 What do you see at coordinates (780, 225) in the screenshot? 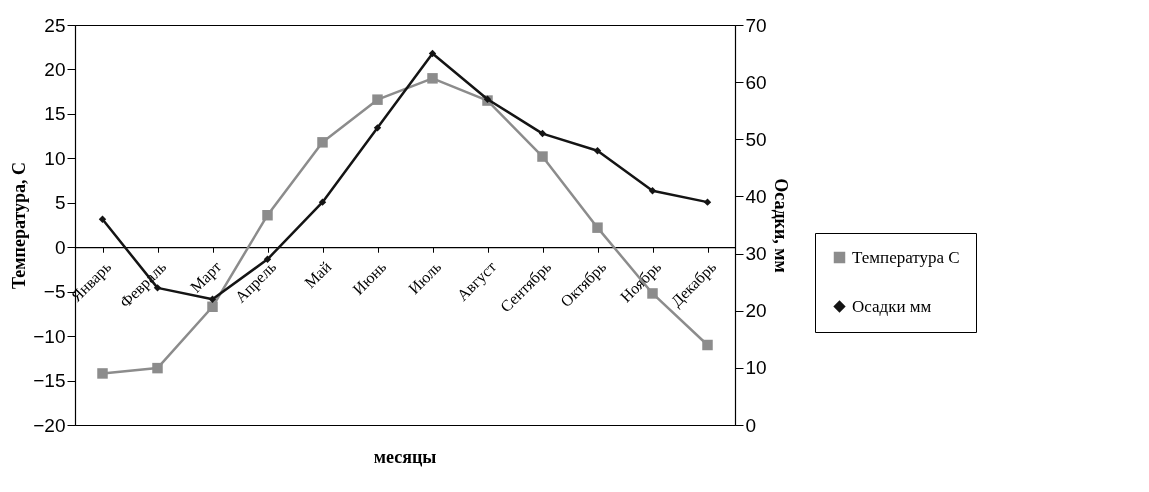
I see `y2-axis-title: Осадки, мм` at bounding box center [780, 225].